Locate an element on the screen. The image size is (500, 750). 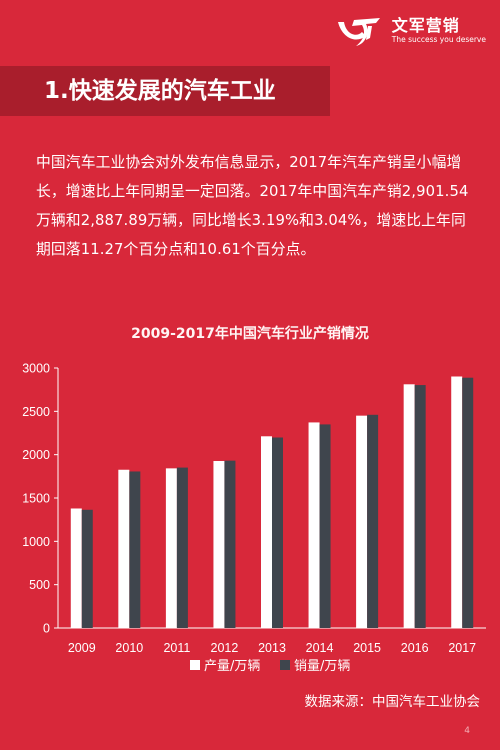
y-tick-label: 3000 is located at coordinates (36, 369).